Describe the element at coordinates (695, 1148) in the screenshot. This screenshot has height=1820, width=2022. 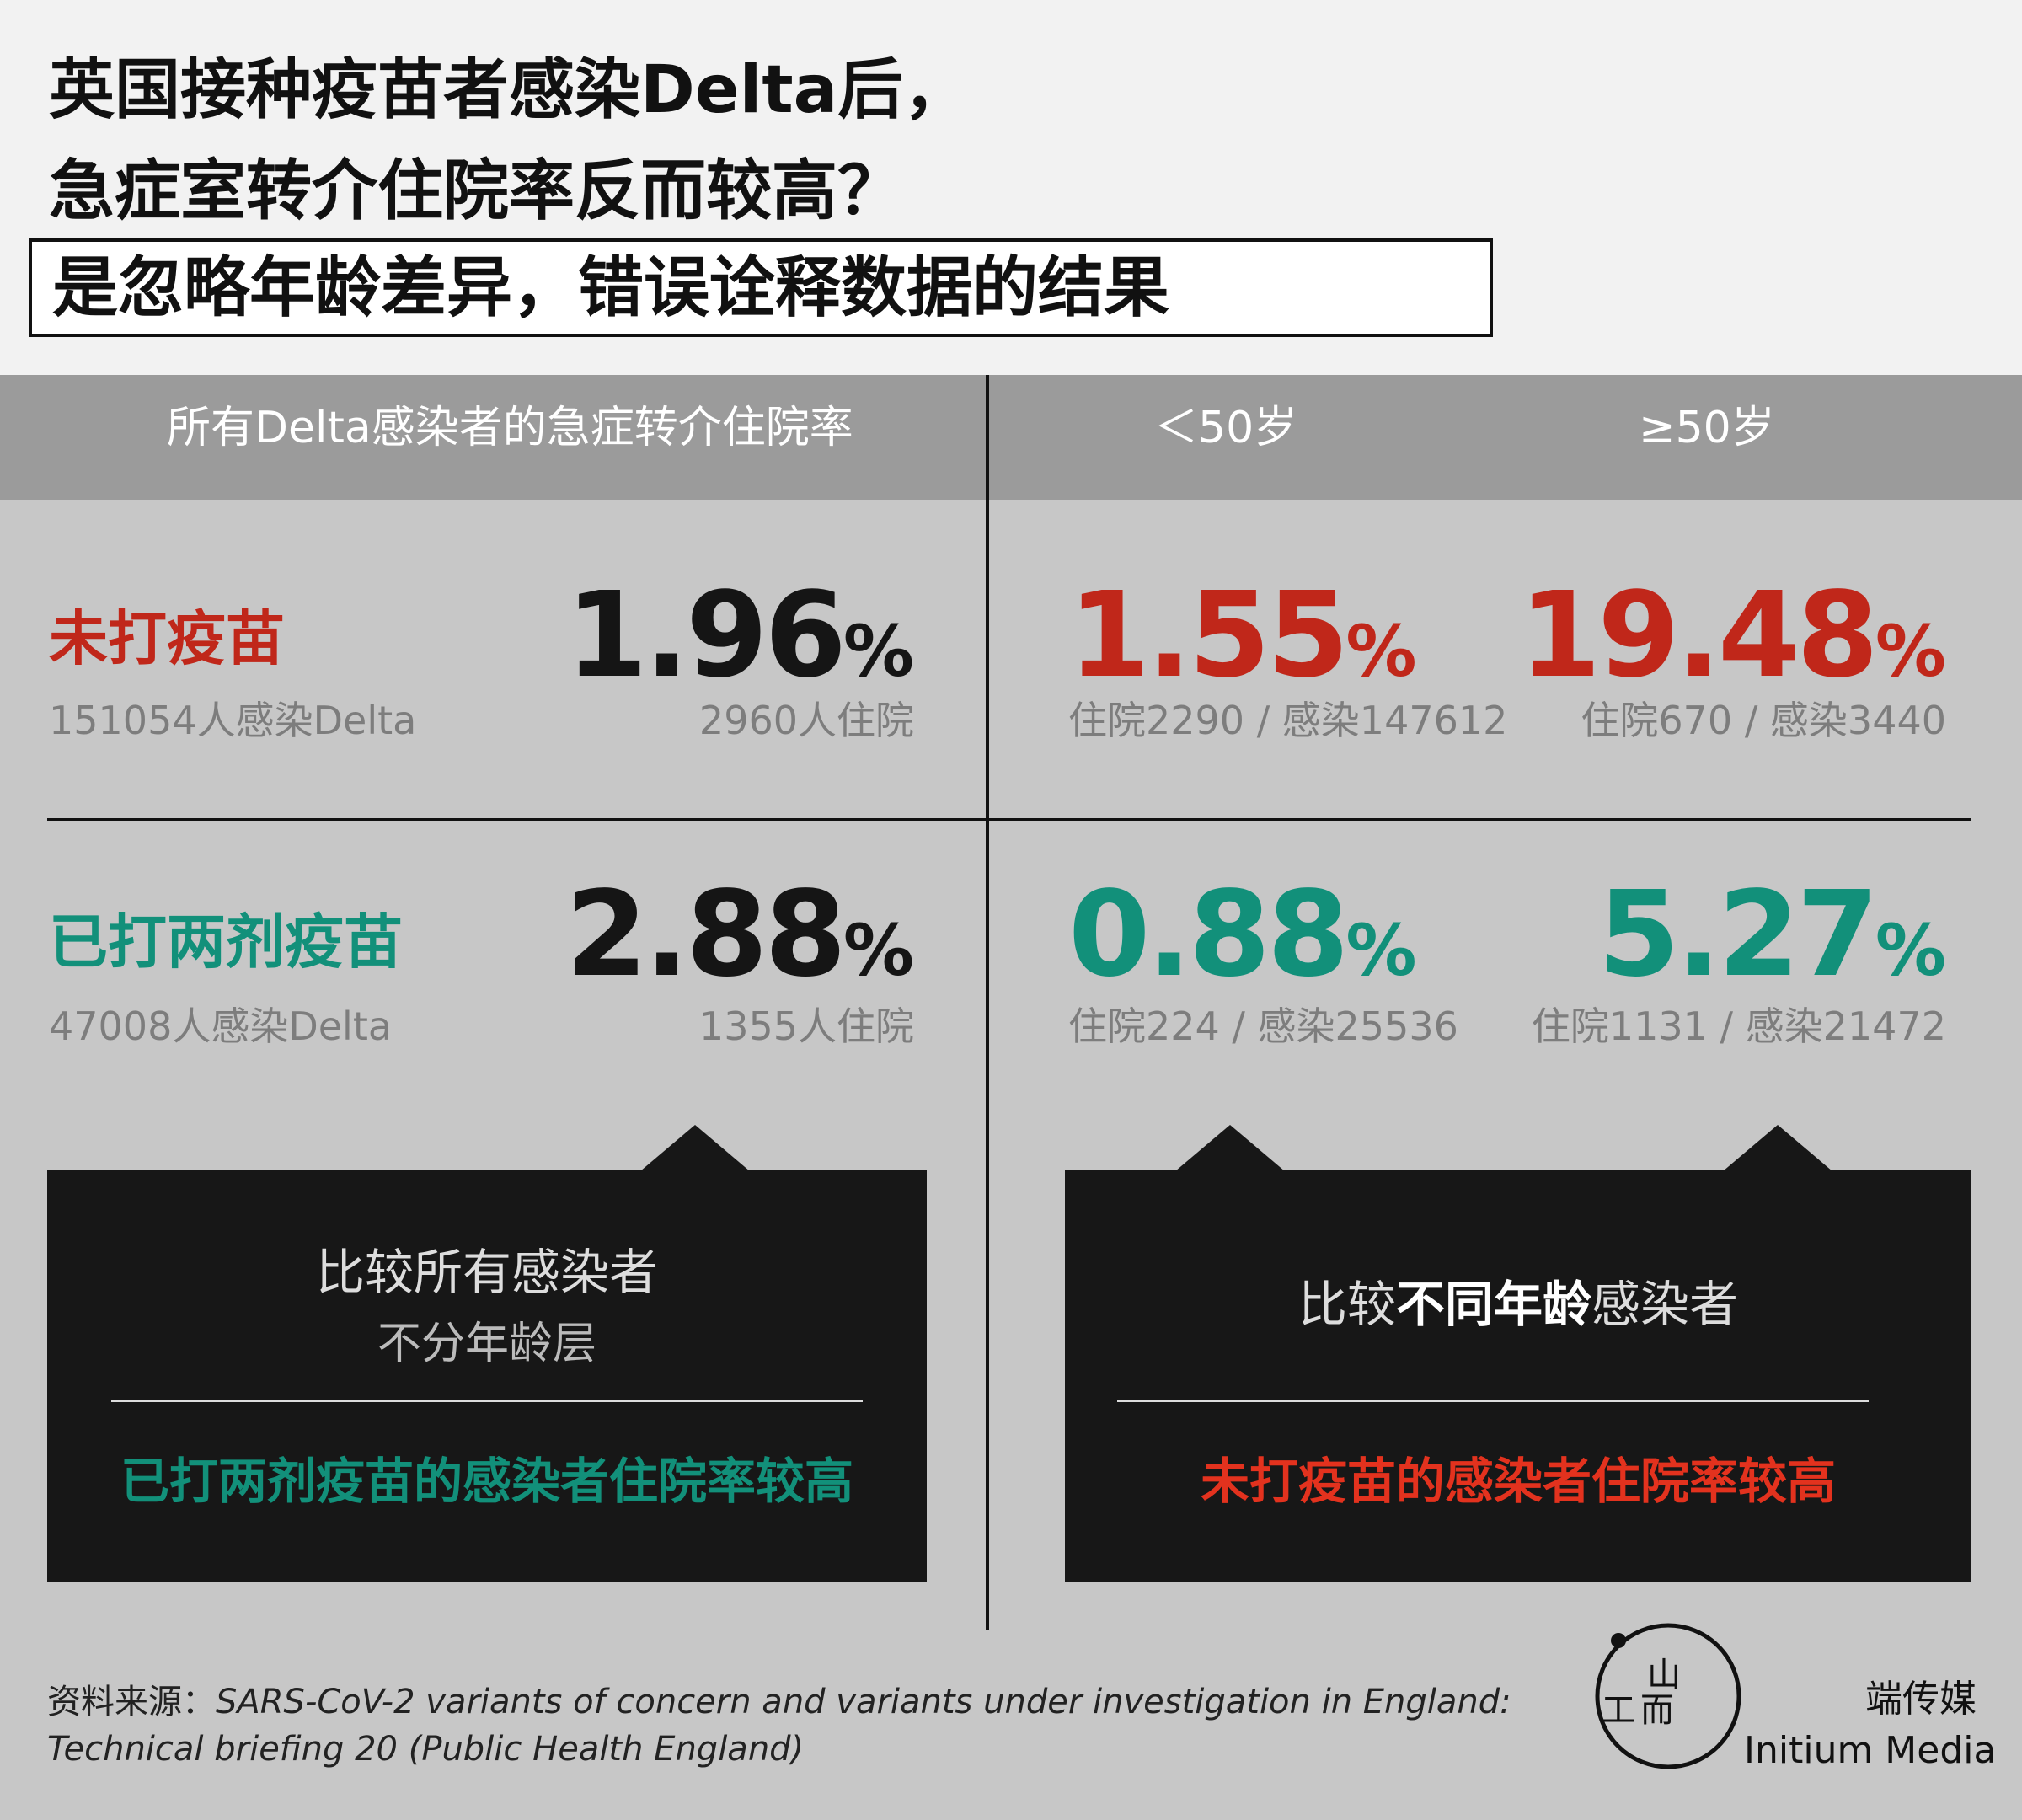
I see `pointer-left` at that location.